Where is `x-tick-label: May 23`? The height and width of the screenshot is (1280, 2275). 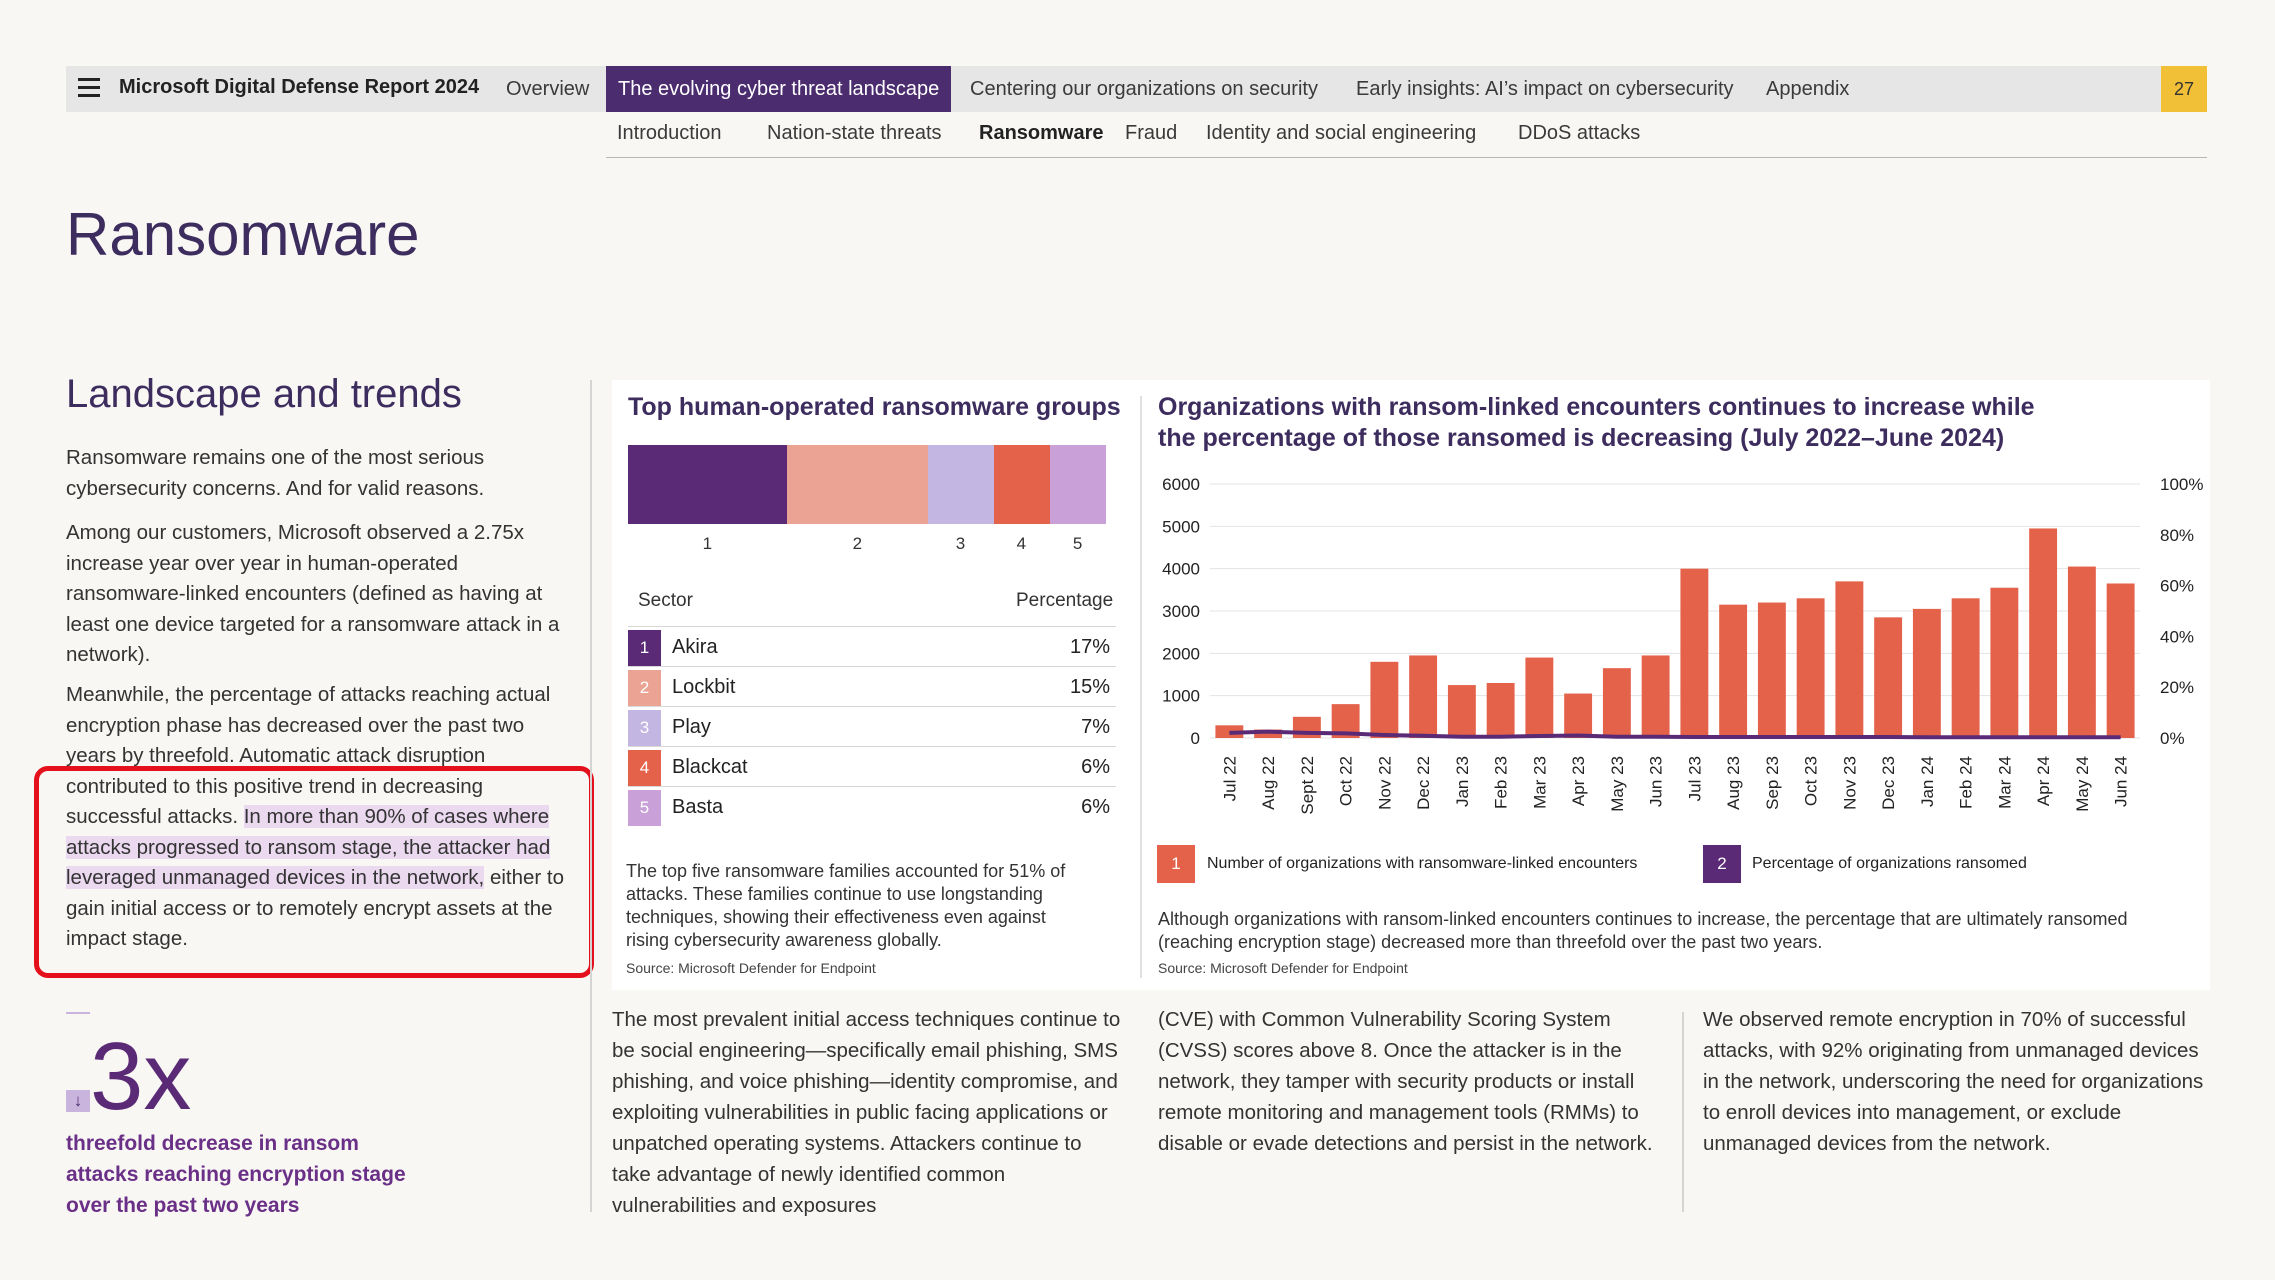
x-tick-label: May 23 is located at coordinates (1617, 784).